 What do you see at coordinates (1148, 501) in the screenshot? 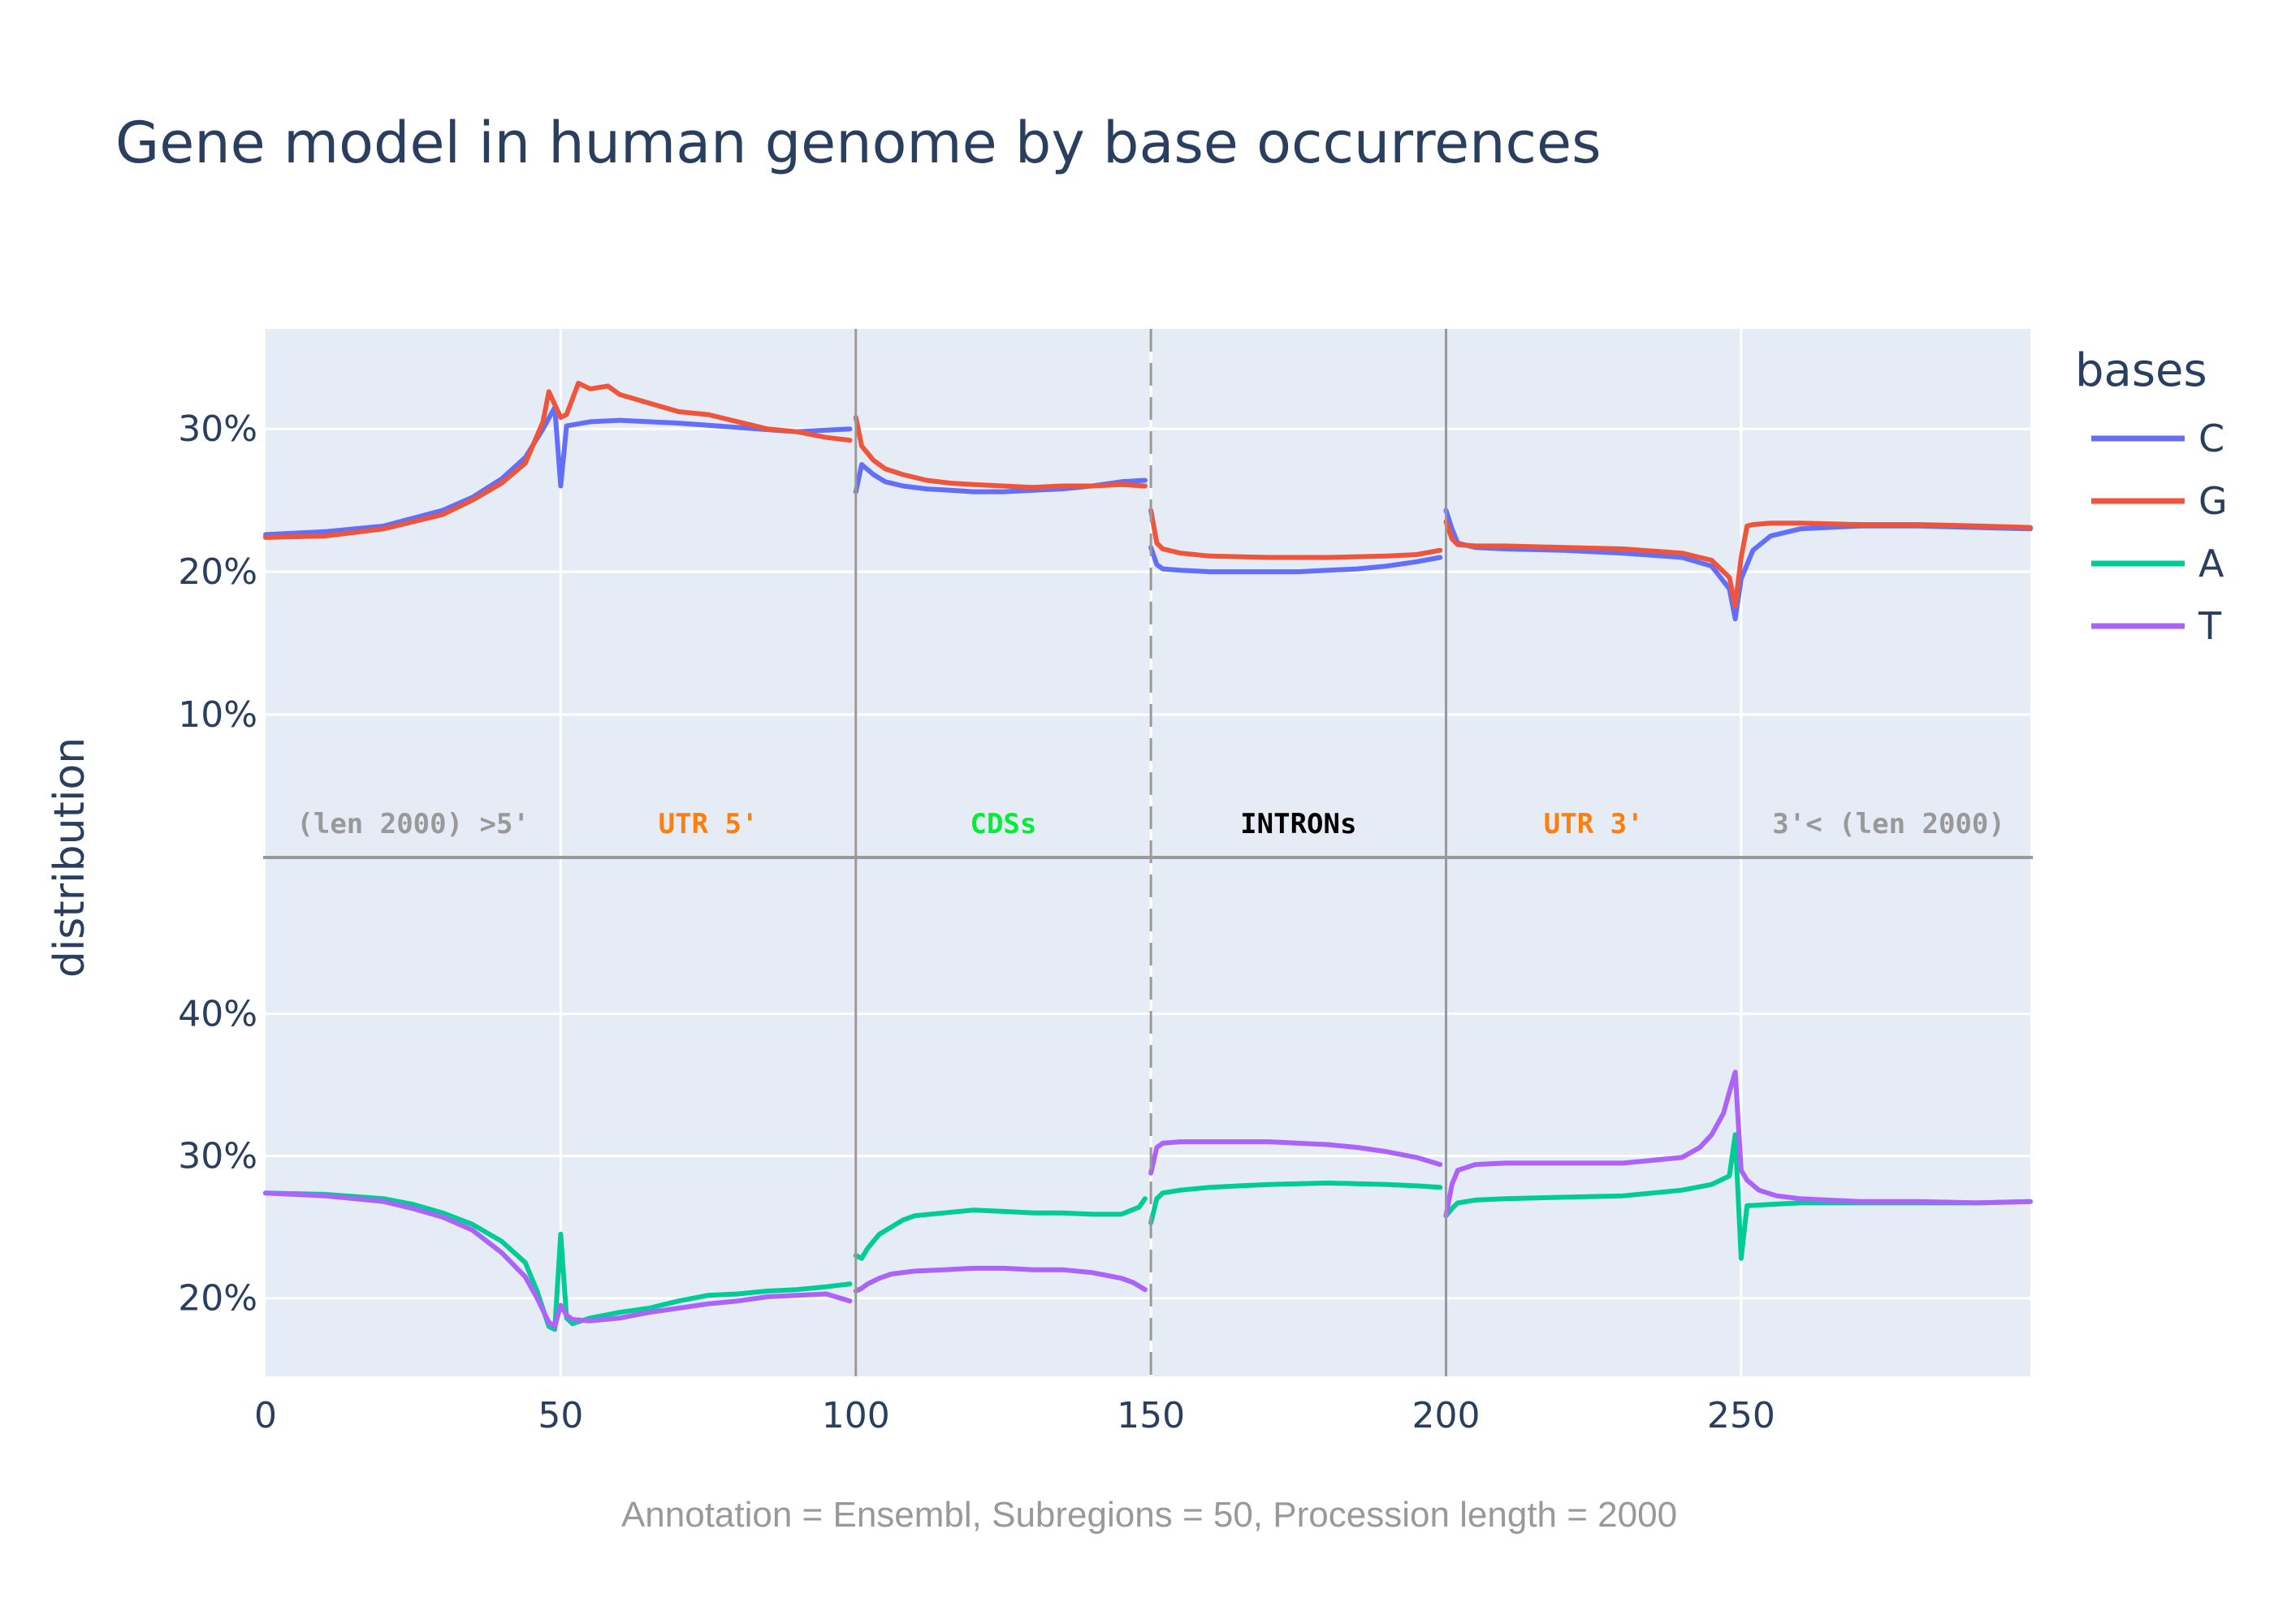
I see `series-group-top` at bounding box center [1148, 501].